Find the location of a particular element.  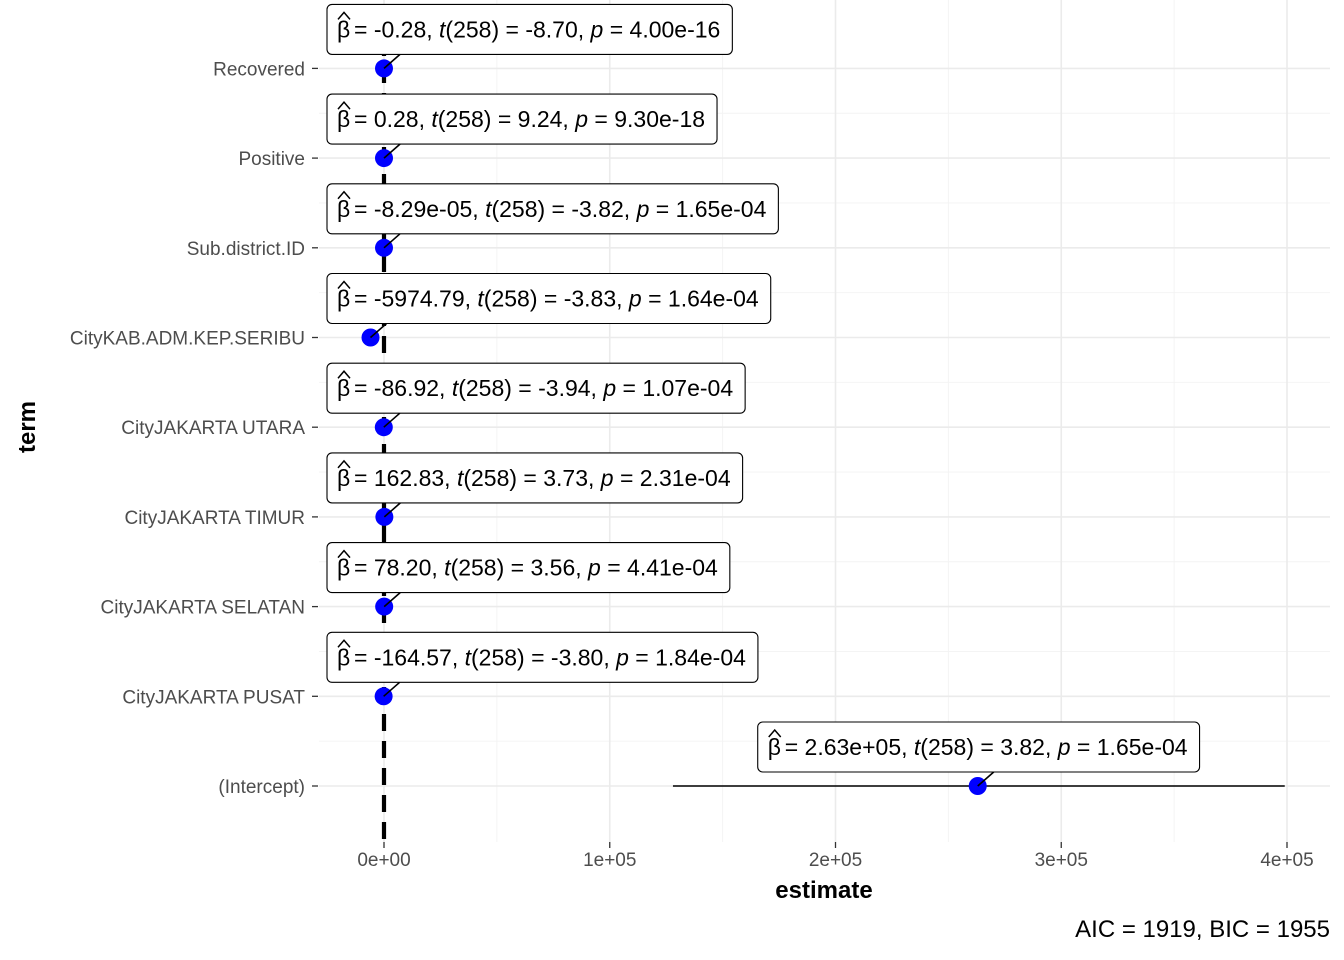

estimate-label: β = -0.28, t(258) = -8.70, p = 4.00e-16 is located at coordinates (529, 36).